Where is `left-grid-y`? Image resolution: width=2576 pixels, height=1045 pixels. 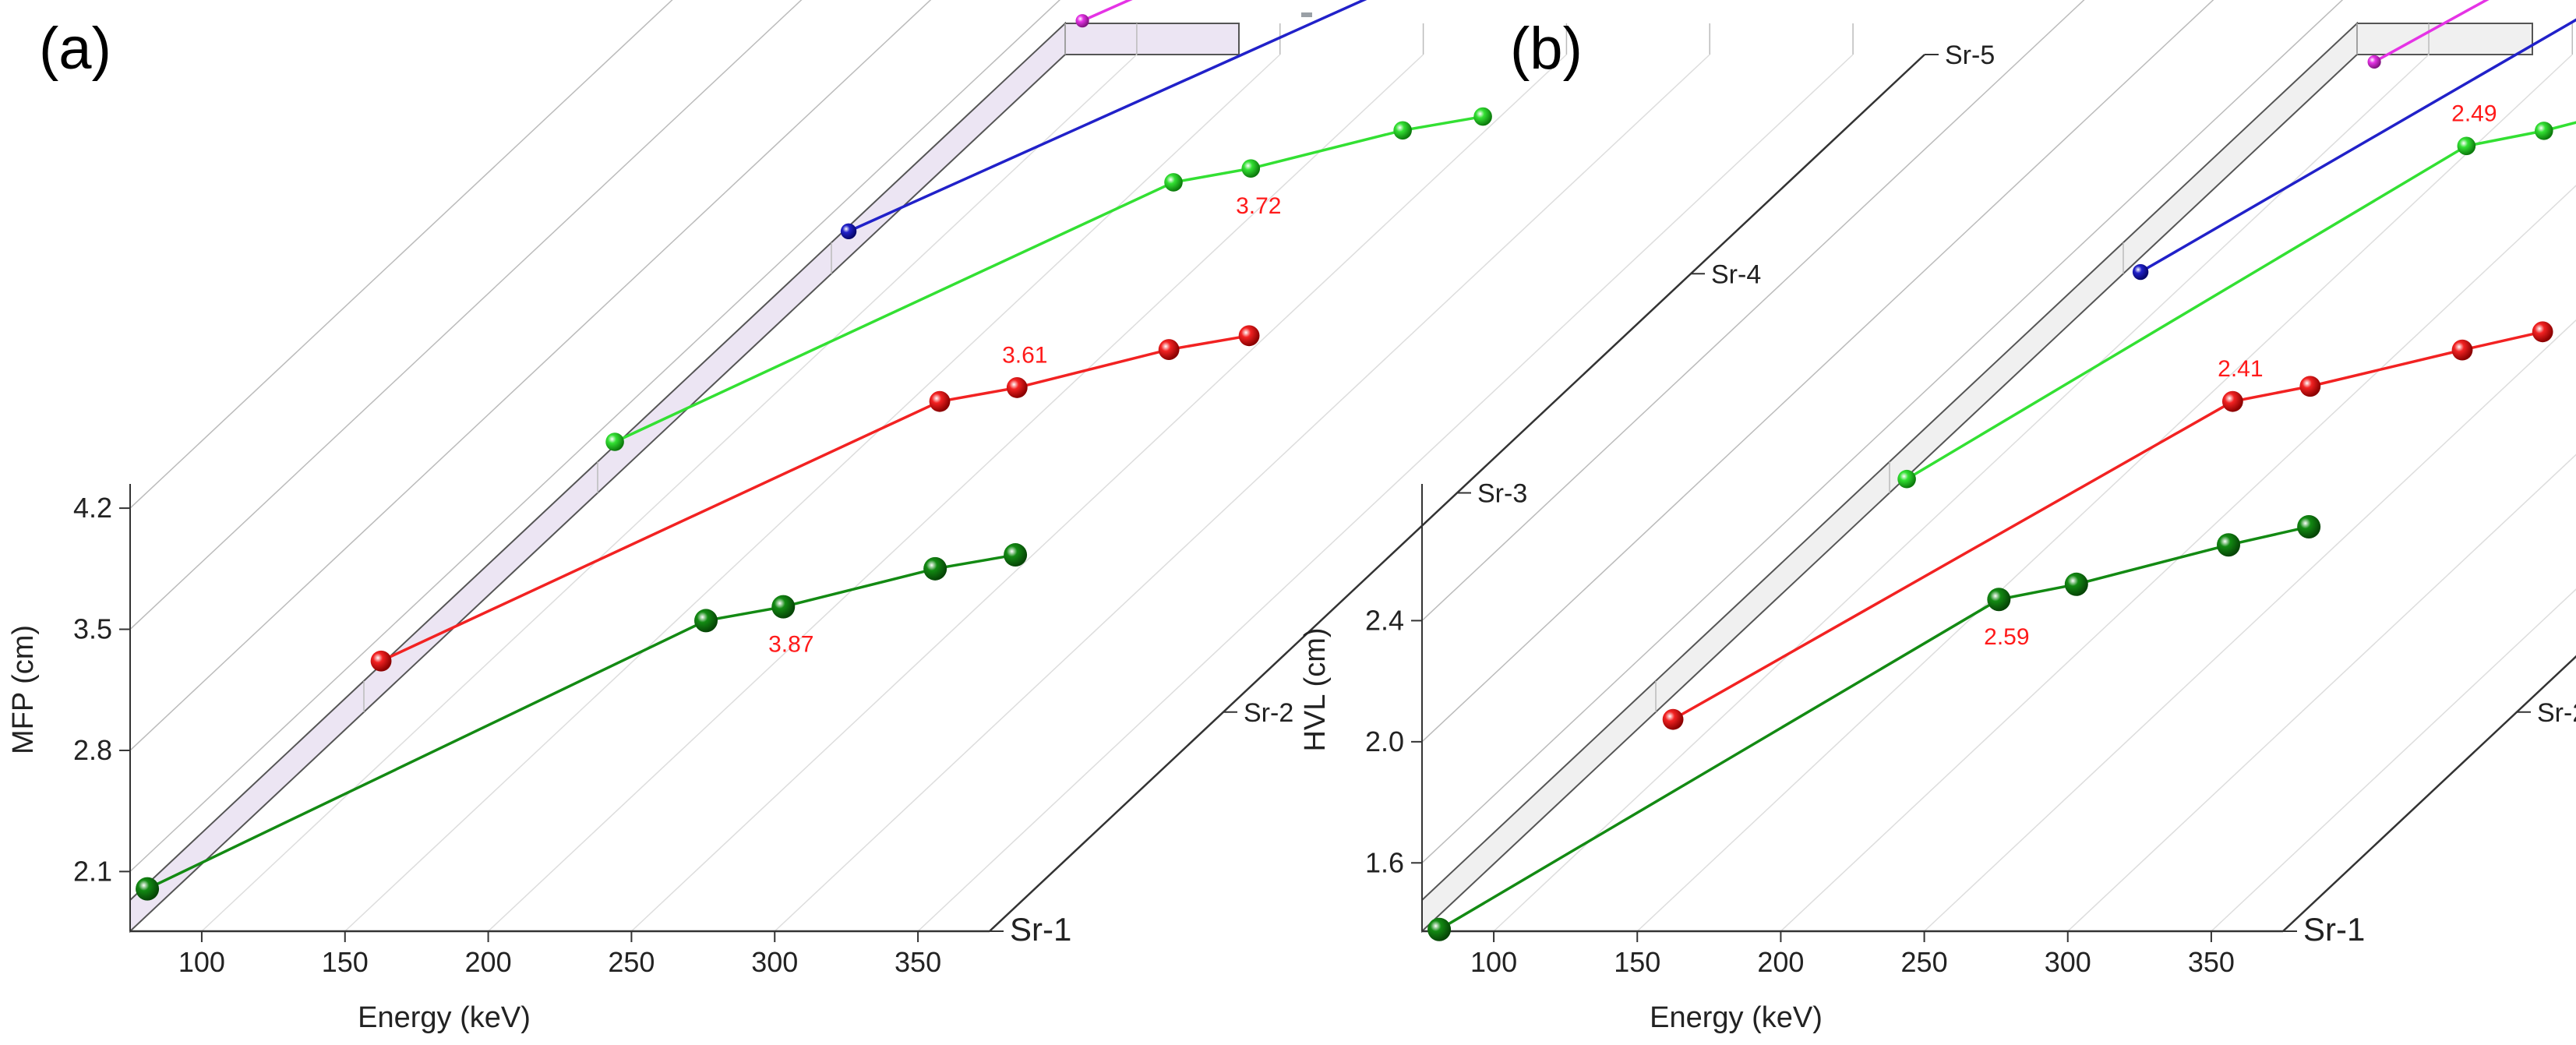 left-grid-y is located at coordinates (401, 254).